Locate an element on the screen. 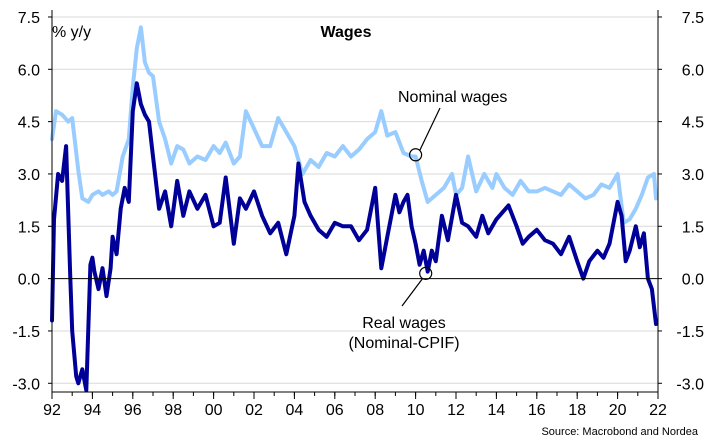  y-tick-label-left: 7.5 is located at coordinates (29, 18).